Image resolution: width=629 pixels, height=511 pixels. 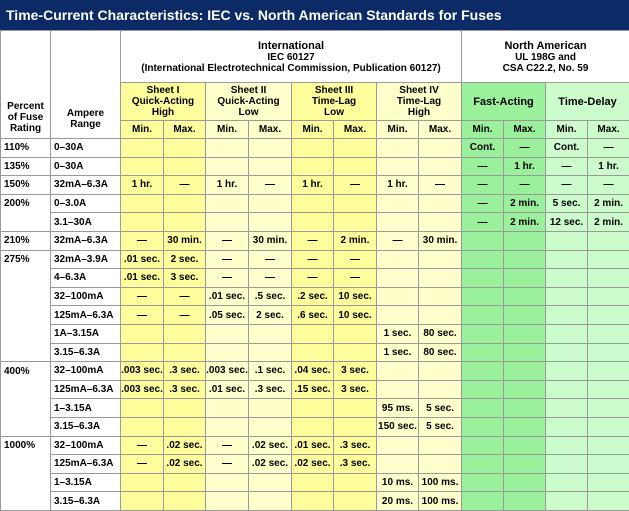 I want to click on value-cell: 2 min., so click(x=355, y=240).